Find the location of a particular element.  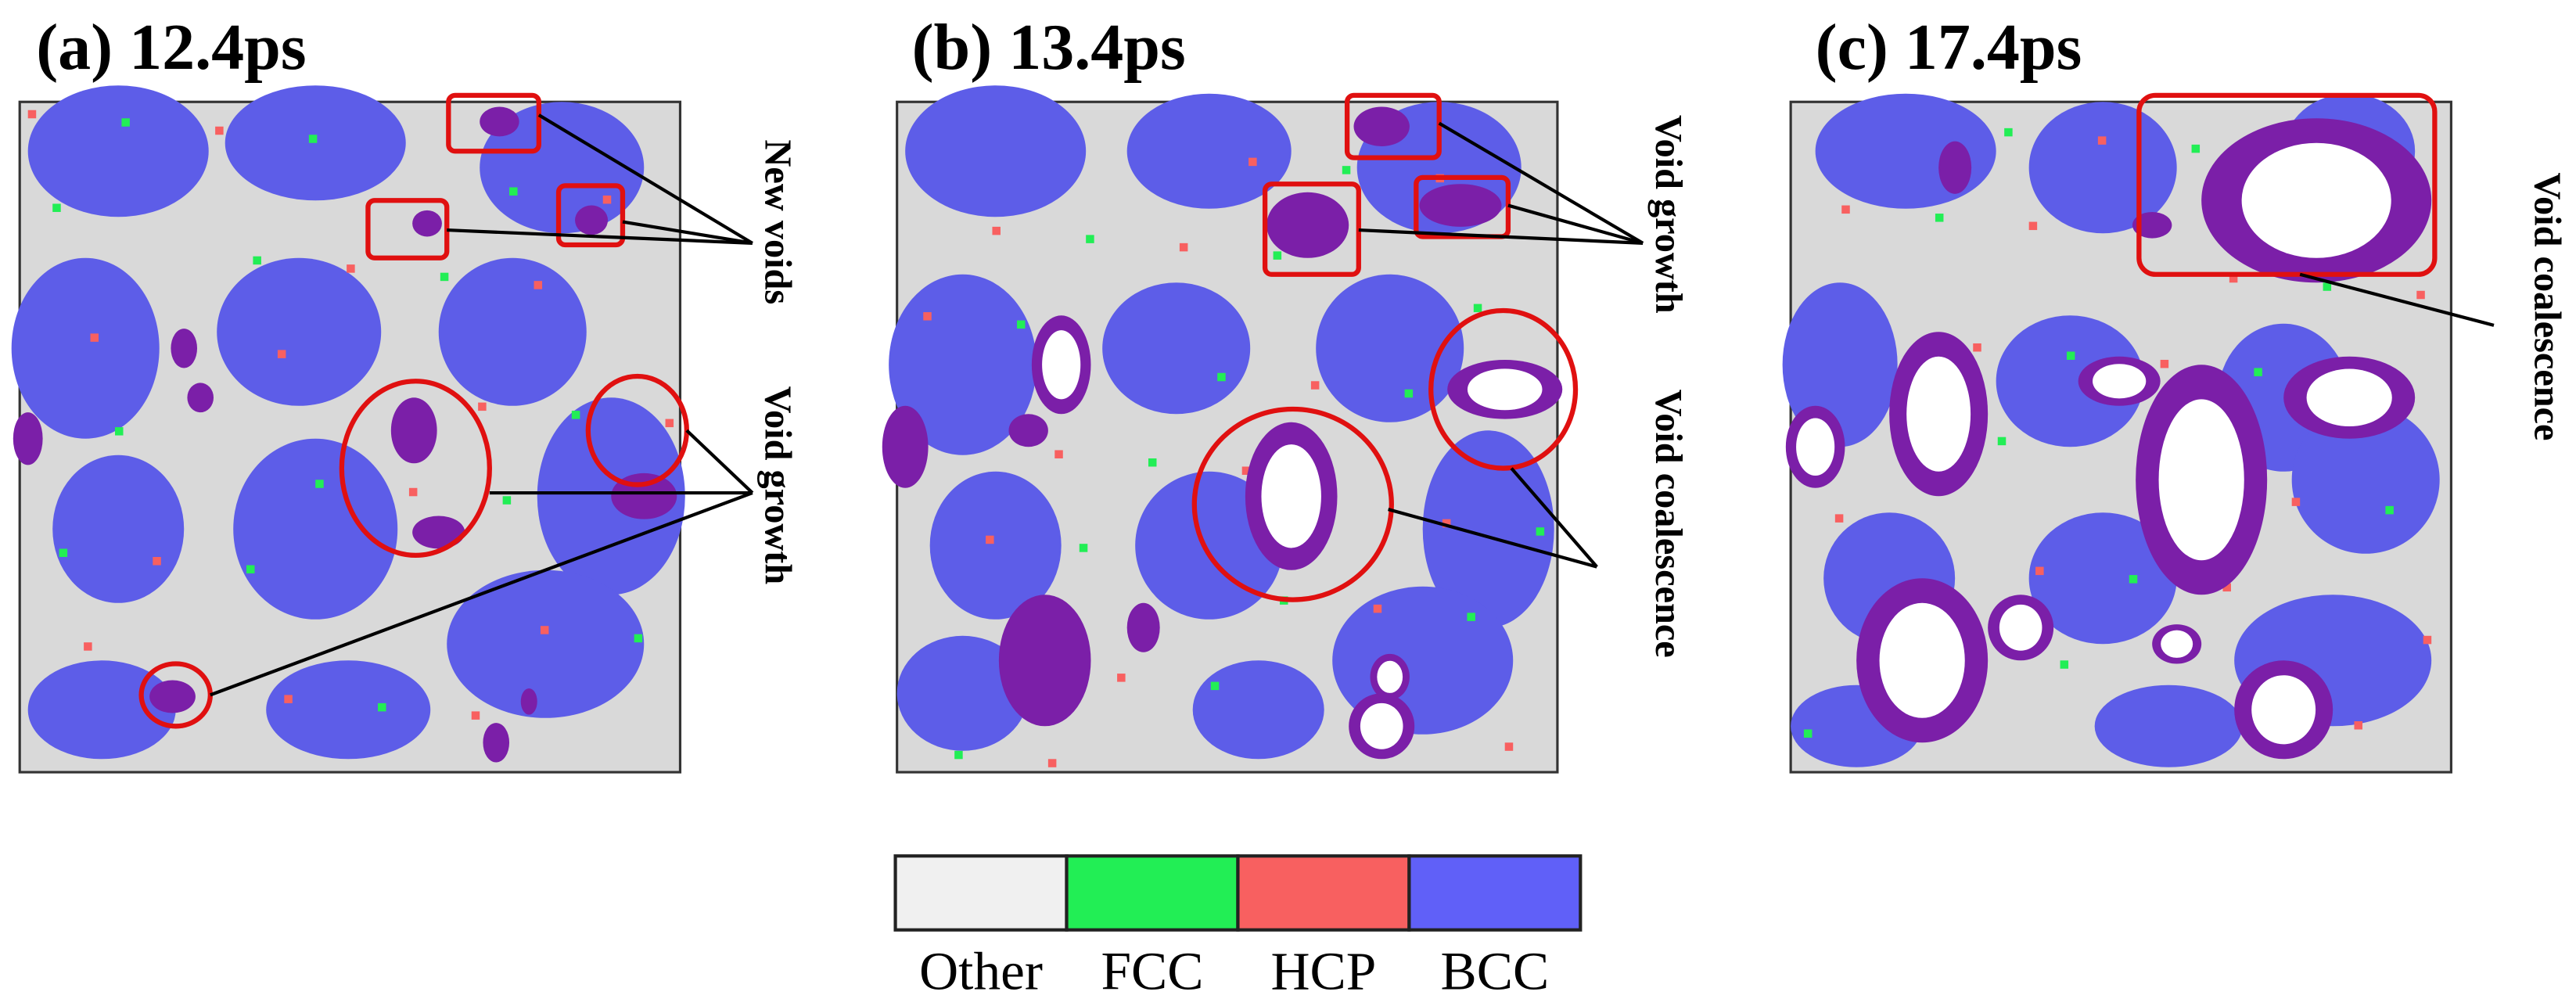

legend-label: HCP is located at coordinates (1324, 971).